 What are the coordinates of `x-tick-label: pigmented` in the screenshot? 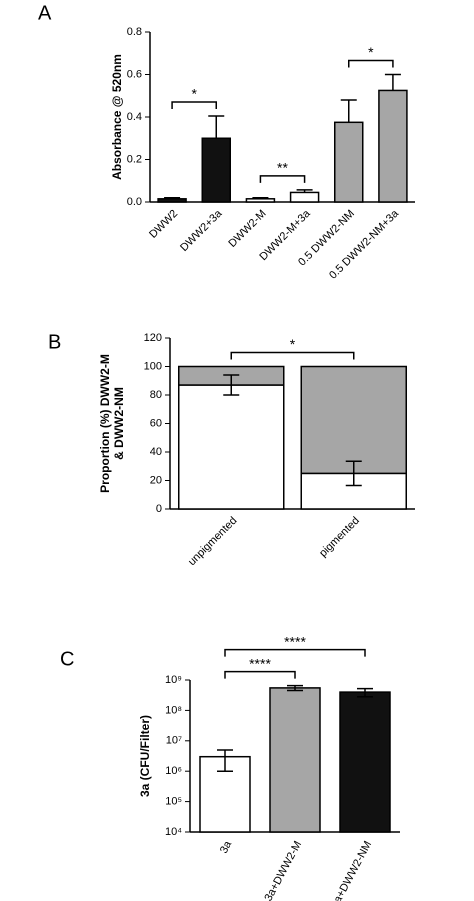 It's located at (339, 537).